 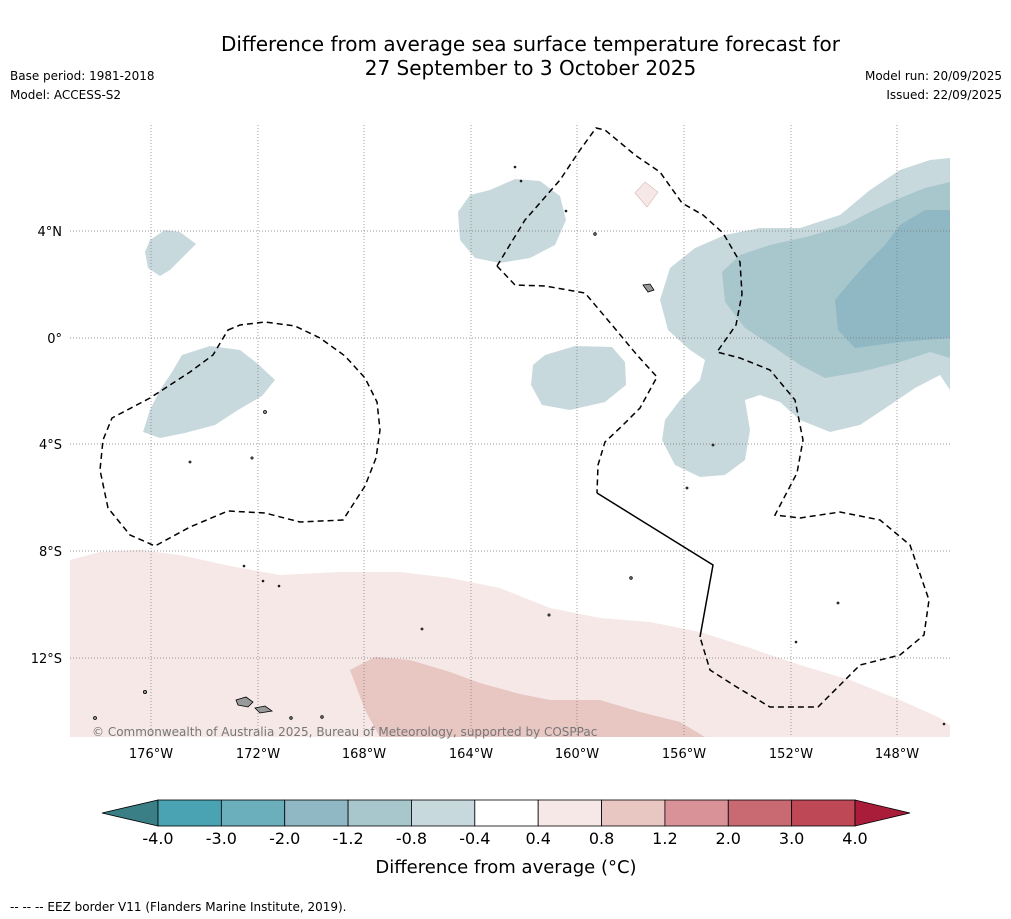 I want to click on island-samoa-small, so click(x=264, y=709).